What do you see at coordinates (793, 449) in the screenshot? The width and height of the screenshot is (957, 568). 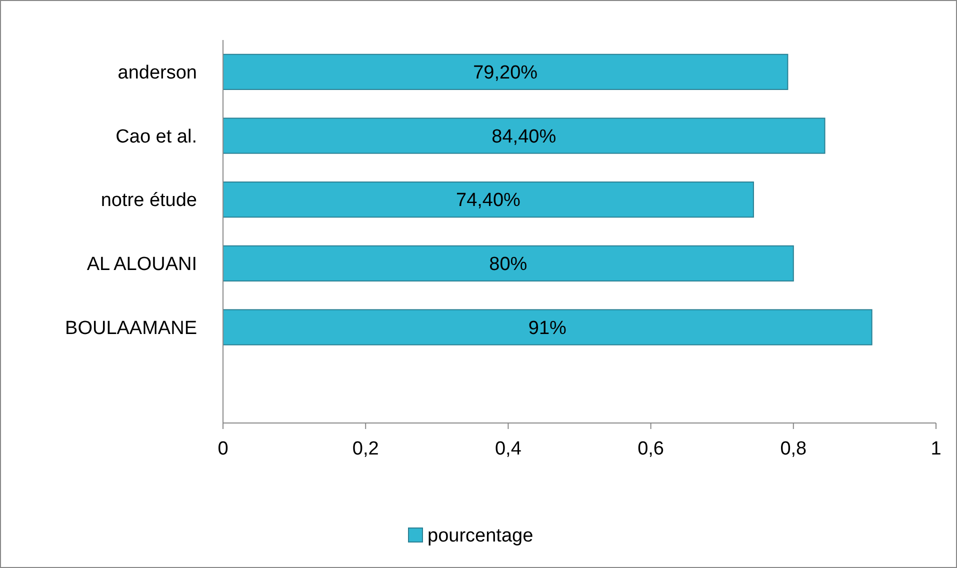 I see `x-tick-label: 0,8` at bounding box center [793, 449].